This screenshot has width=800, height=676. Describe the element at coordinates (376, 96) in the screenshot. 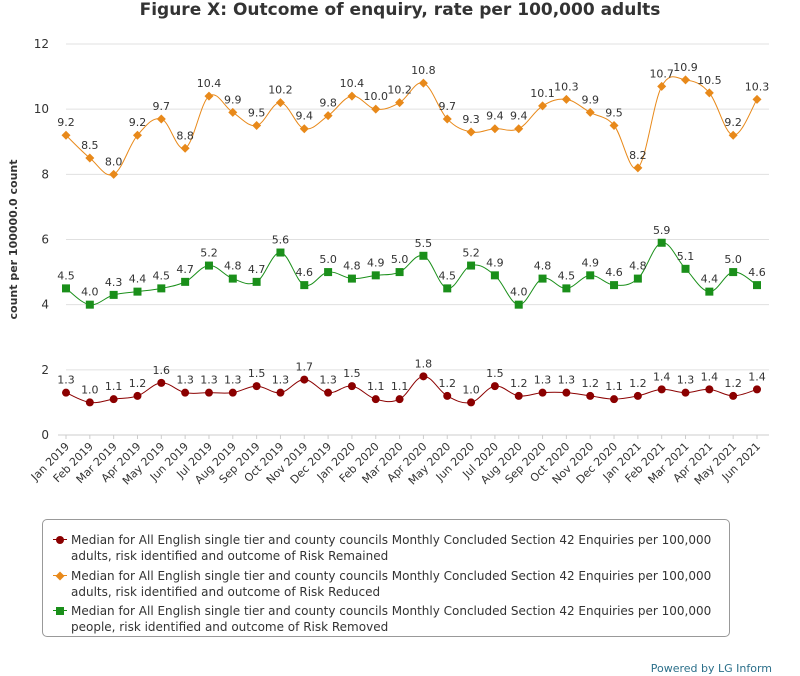

I see `data-label: 10.0` at that location.